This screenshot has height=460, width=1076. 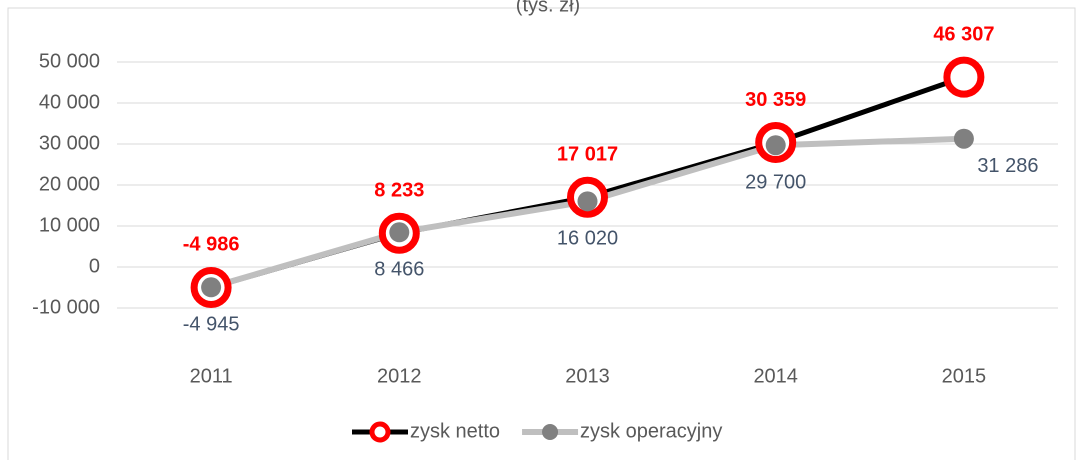 I want to click on data-label: 46 307, so click(x=963, y=34).